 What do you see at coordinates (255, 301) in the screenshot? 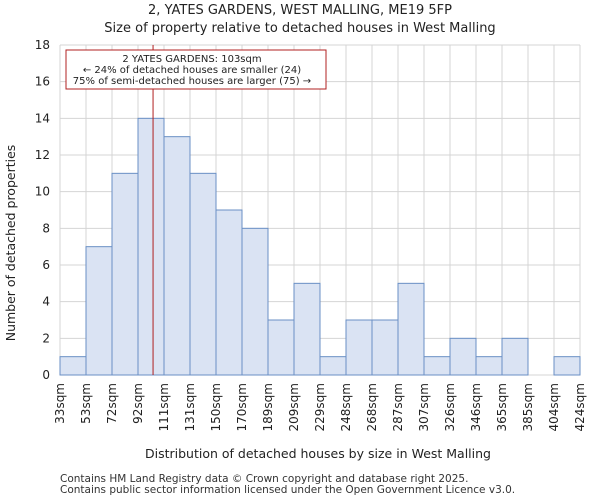
I see `bar-170sqm` at bounding box center [255, 301].